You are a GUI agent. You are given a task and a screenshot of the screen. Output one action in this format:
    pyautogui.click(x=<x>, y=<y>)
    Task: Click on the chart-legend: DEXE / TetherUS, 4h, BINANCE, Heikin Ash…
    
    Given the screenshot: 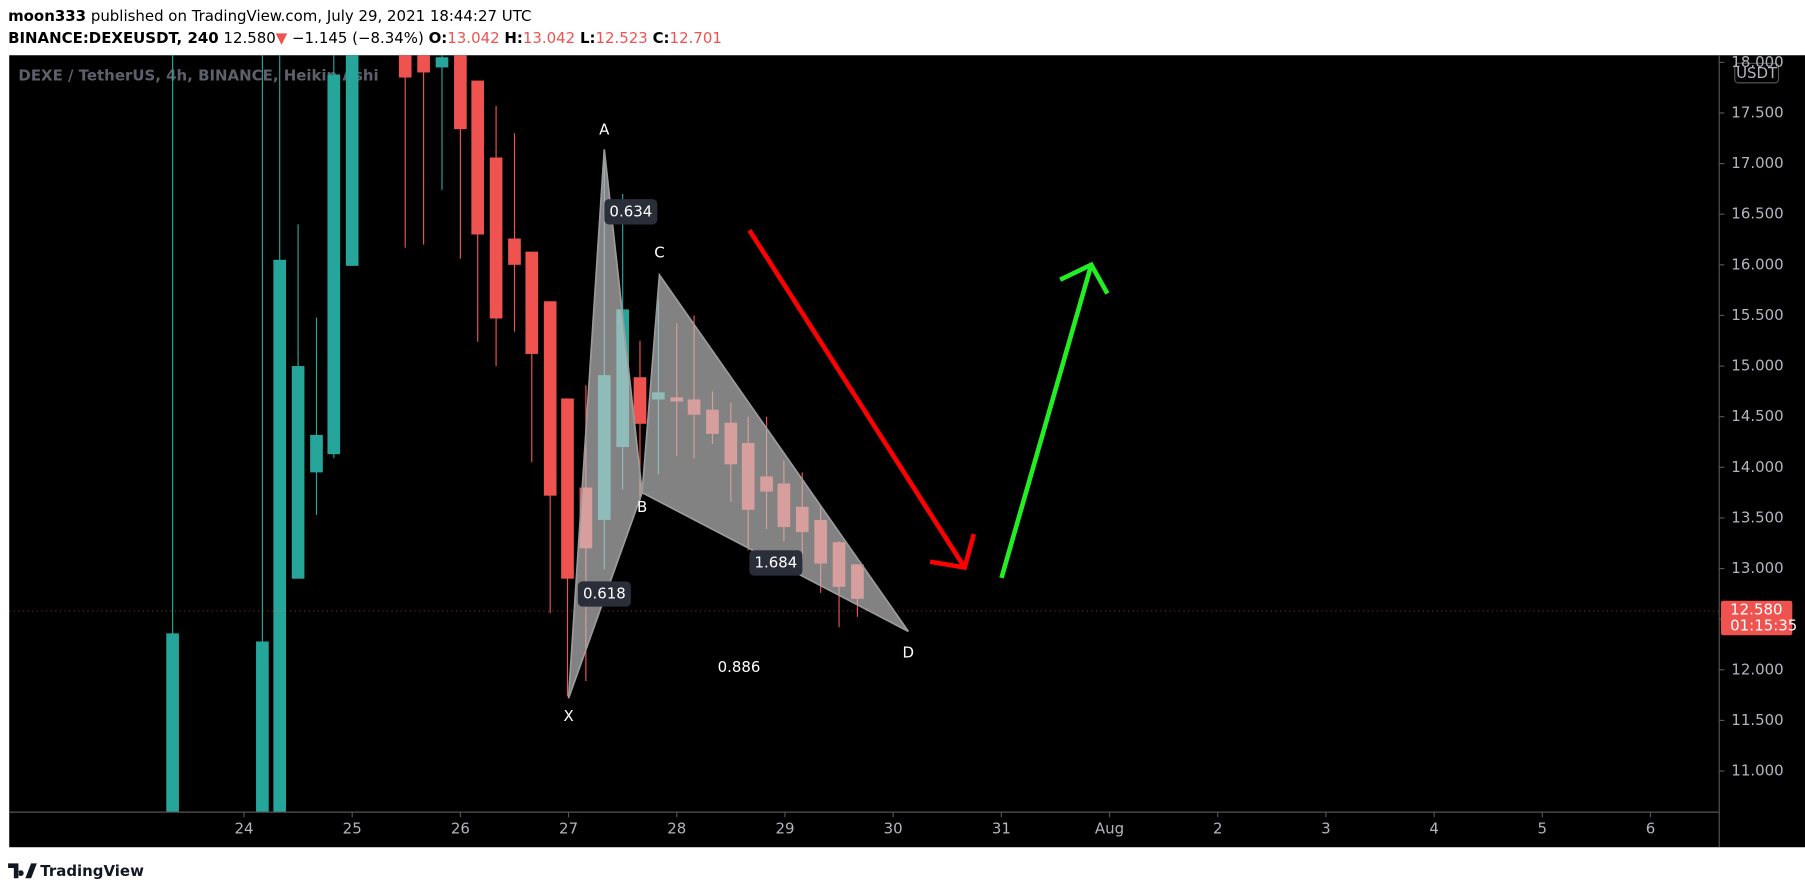 What is the action you would take?
    pyautogui.click(x=198, y=75)
    